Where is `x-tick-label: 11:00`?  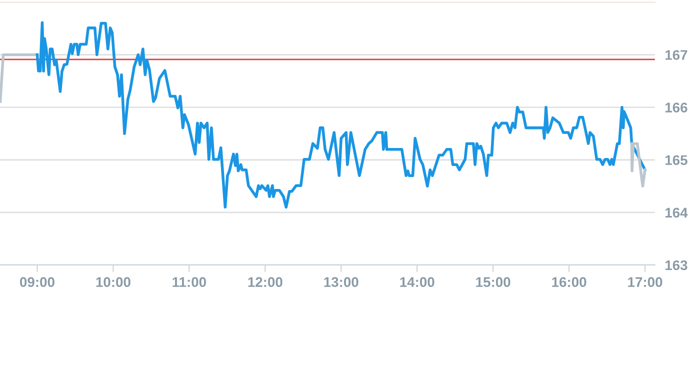 x-tick-label: 11:00 is located at coordinates (189, 282).